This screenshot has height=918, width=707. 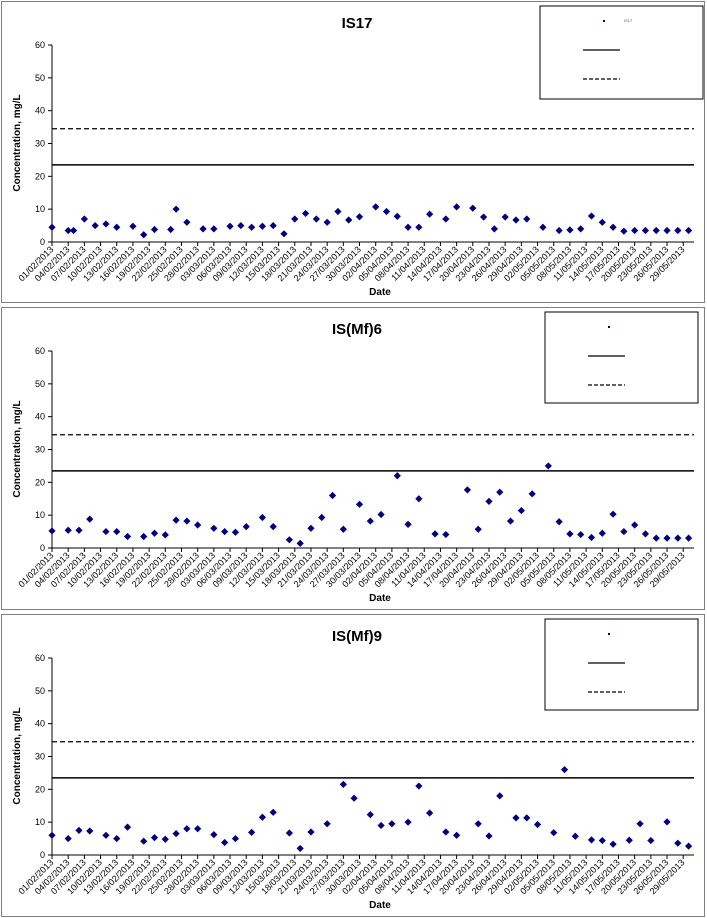 What do you see at coordinates (380, 905) in the screenshot?
I see `x-axis-title: Date` at bounding box center [380, 905].